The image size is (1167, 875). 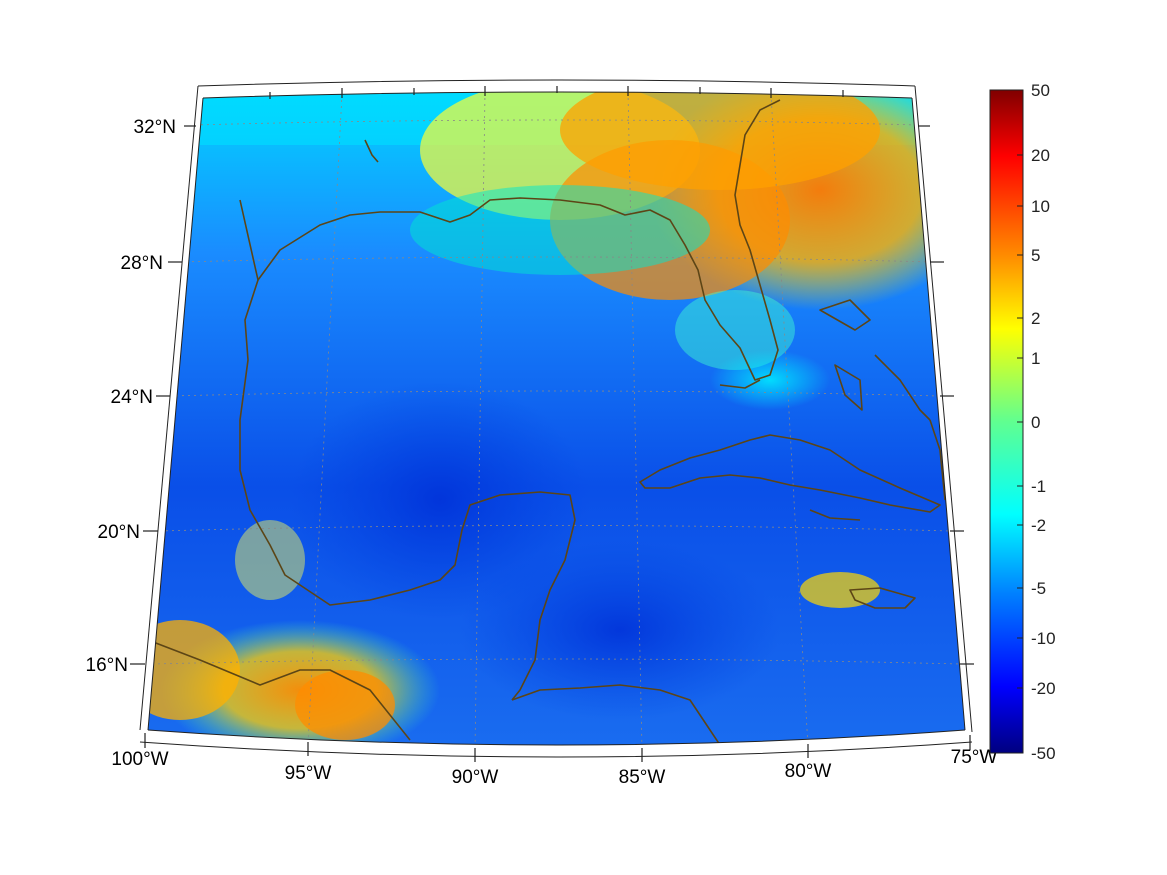 What do you see at coordinates (1035, 255) in the screenshot?
I see `colorbar-label: 5` at bounding box center [1035, 255].